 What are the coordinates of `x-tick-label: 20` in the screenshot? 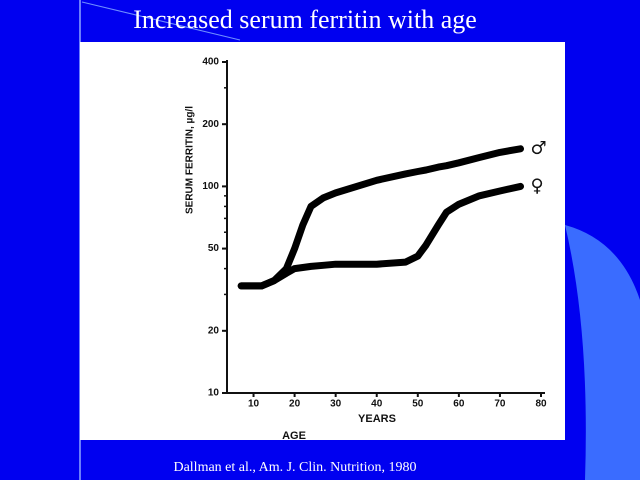 It's located at (295, 404).